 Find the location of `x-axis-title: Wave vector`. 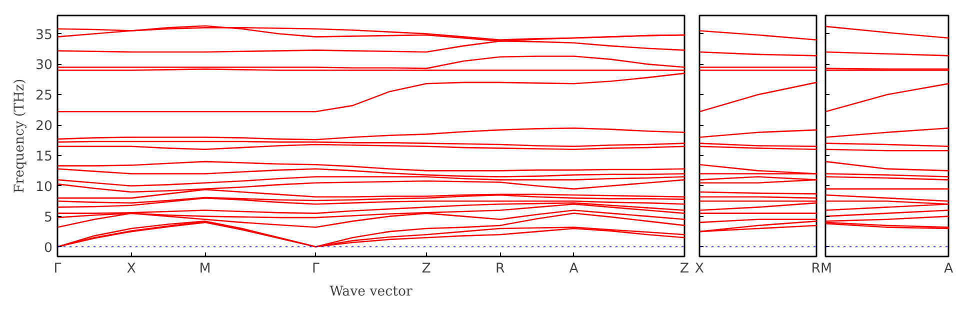

x-axis-title: Wave vector is located at coordinates (372, 292).